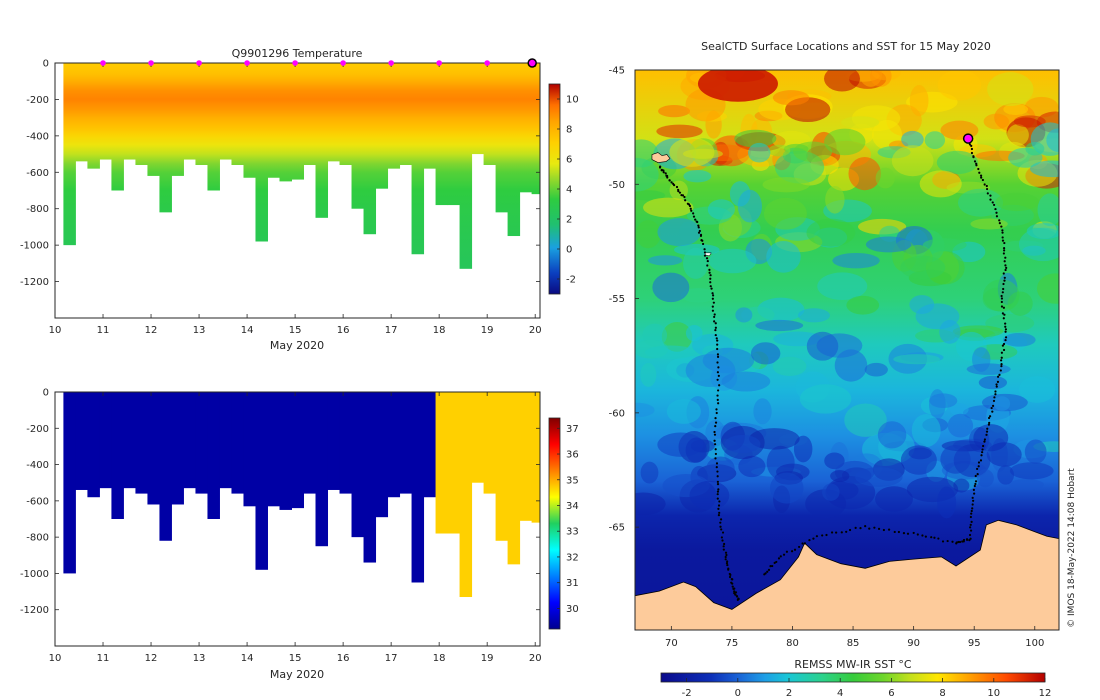  Describe the element at coordinates (297, 53) in the screenshot. I see `temperature-title: Q9901296 Temperature` at that location.